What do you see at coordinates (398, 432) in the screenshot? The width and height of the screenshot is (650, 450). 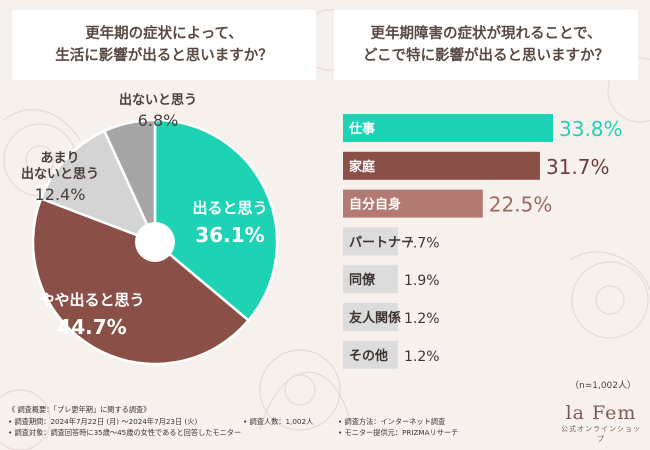 I see `footer-provider: • モニター提供元：PRIZMAリサーチ` at bounding box center [398, 432].